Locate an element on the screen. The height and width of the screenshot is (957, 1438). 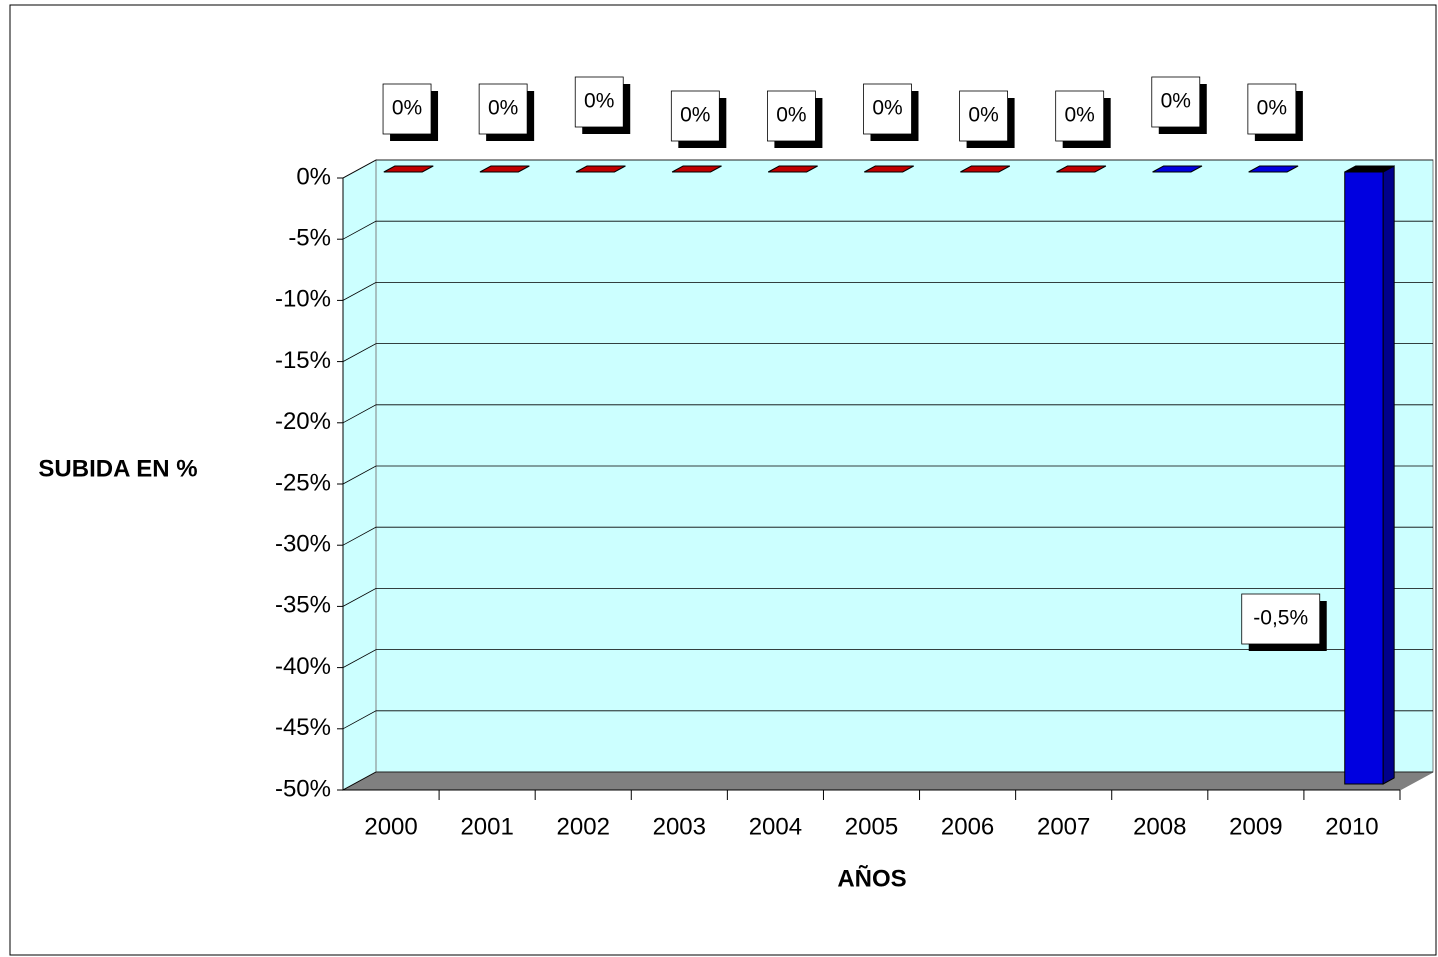
bar is located at coordinates (1364, 478).